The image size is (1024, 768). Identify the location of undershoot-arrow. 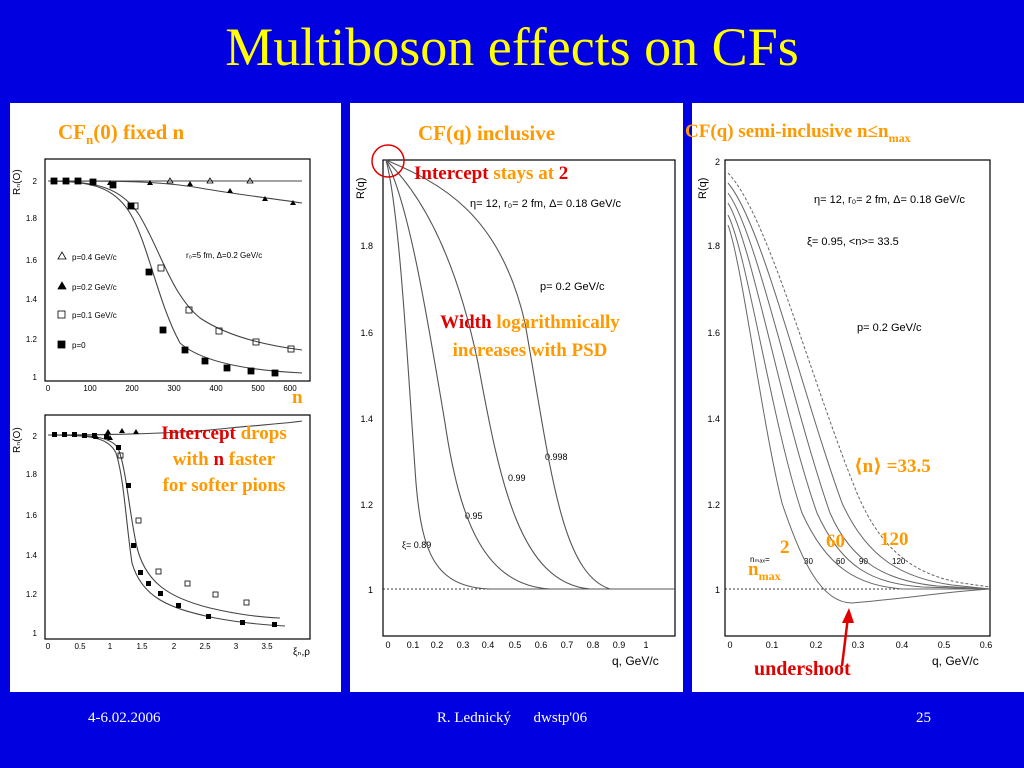
(845, 641).